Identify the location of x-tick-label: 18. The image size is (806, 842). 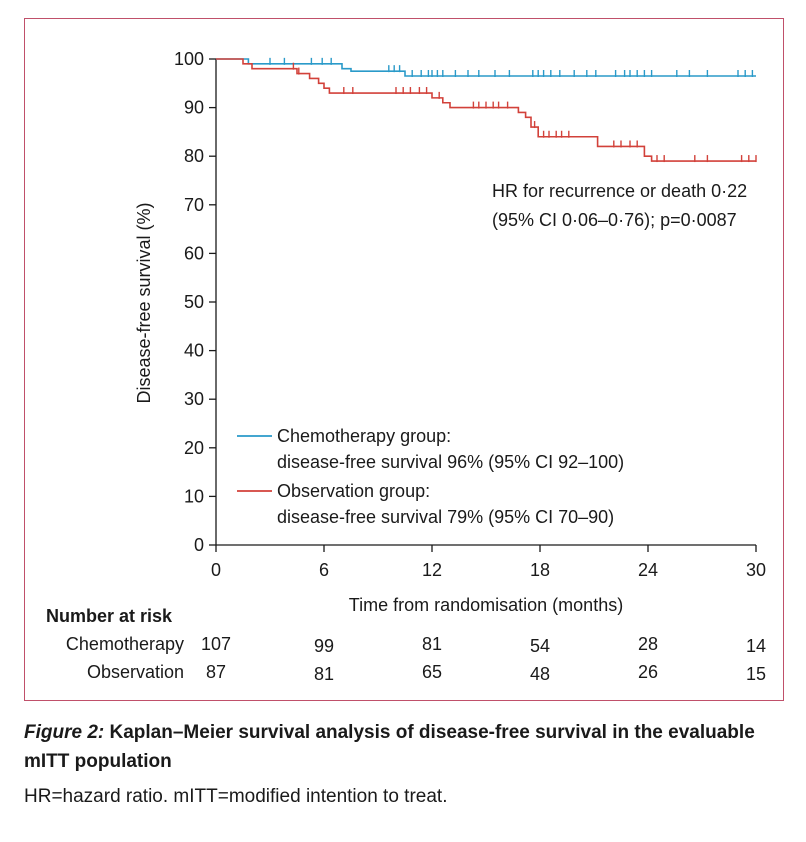
(540, 570).